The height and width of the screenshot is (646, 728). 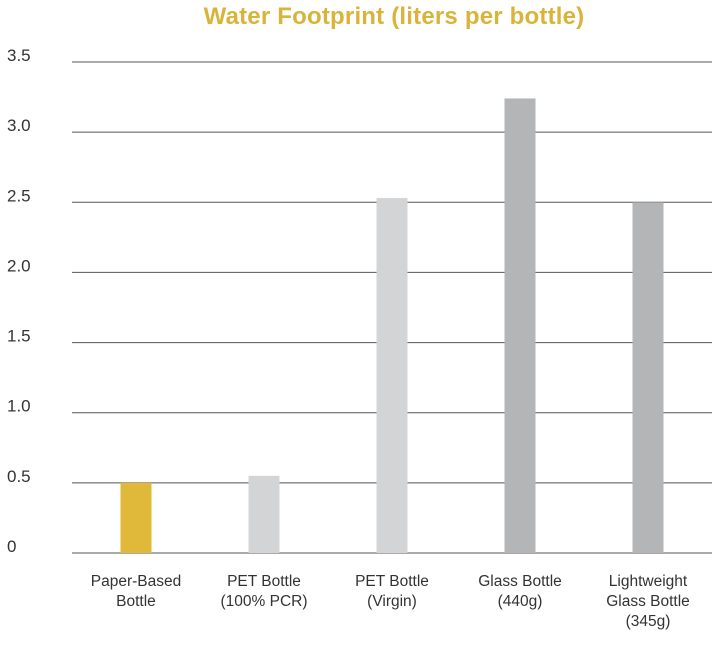 I want to click on x-tick-label-line: Bottle, so click(x=136, y=601).